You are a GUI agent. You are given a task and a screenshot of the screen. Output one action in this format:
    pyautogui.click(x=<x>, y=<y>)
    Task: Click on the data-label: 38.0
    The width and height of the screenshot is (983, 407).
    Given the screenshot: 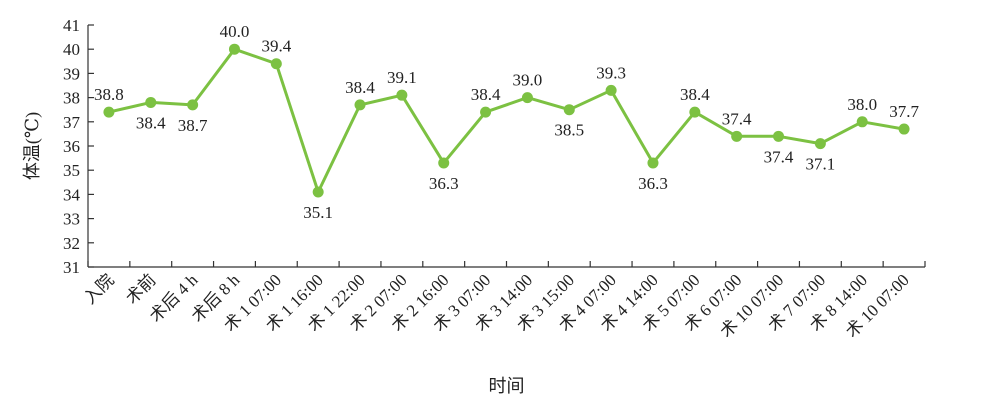 What is the action you would take?
    pyautogui.click(x=862, y=104)
    